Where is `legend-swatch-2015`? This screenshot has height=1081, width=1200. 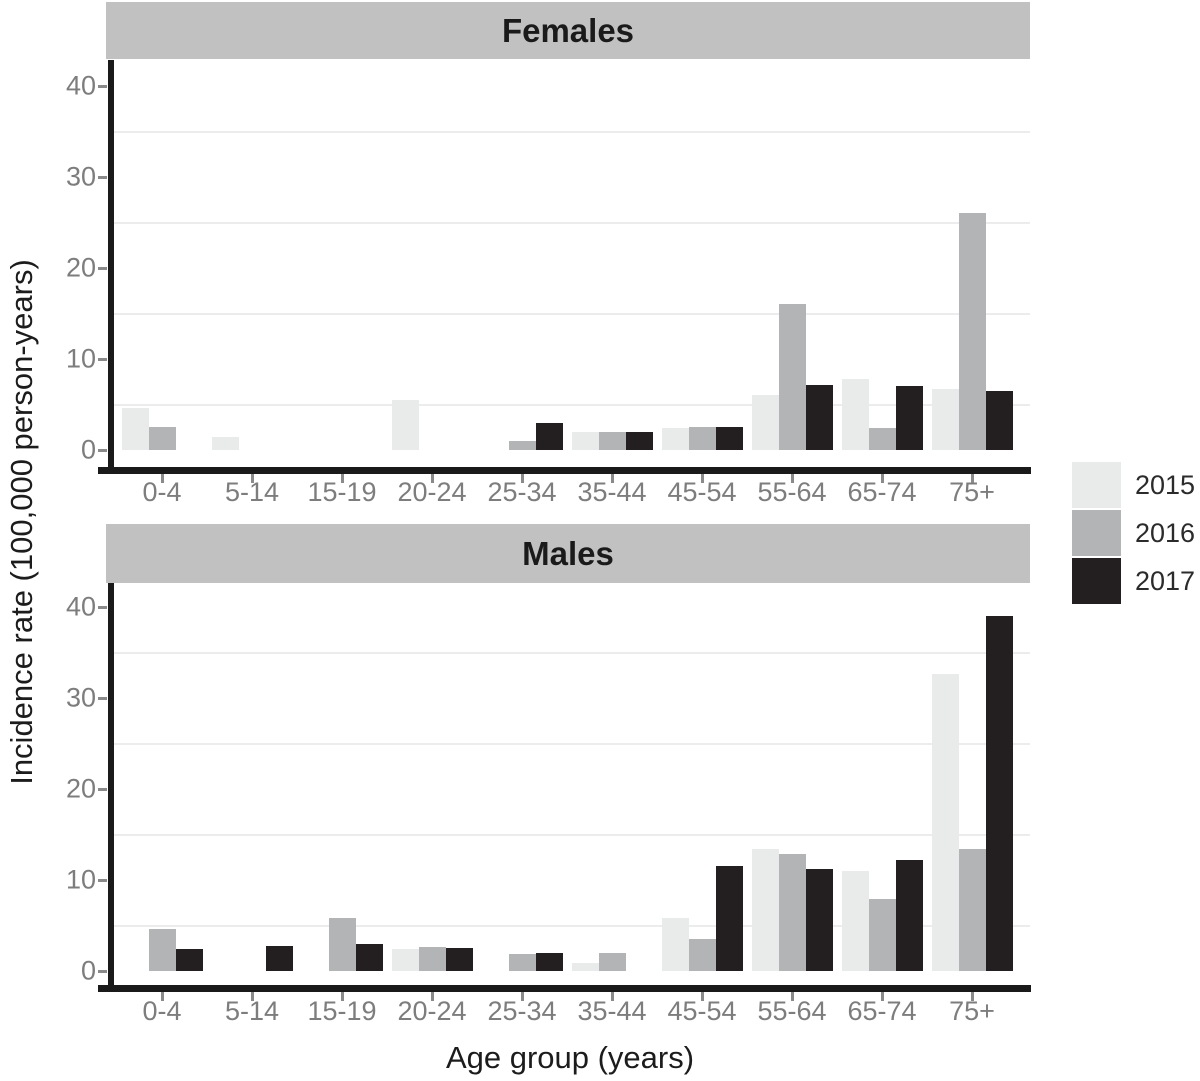
legend-swatch-2015 is located at coordinates (1096, 485).